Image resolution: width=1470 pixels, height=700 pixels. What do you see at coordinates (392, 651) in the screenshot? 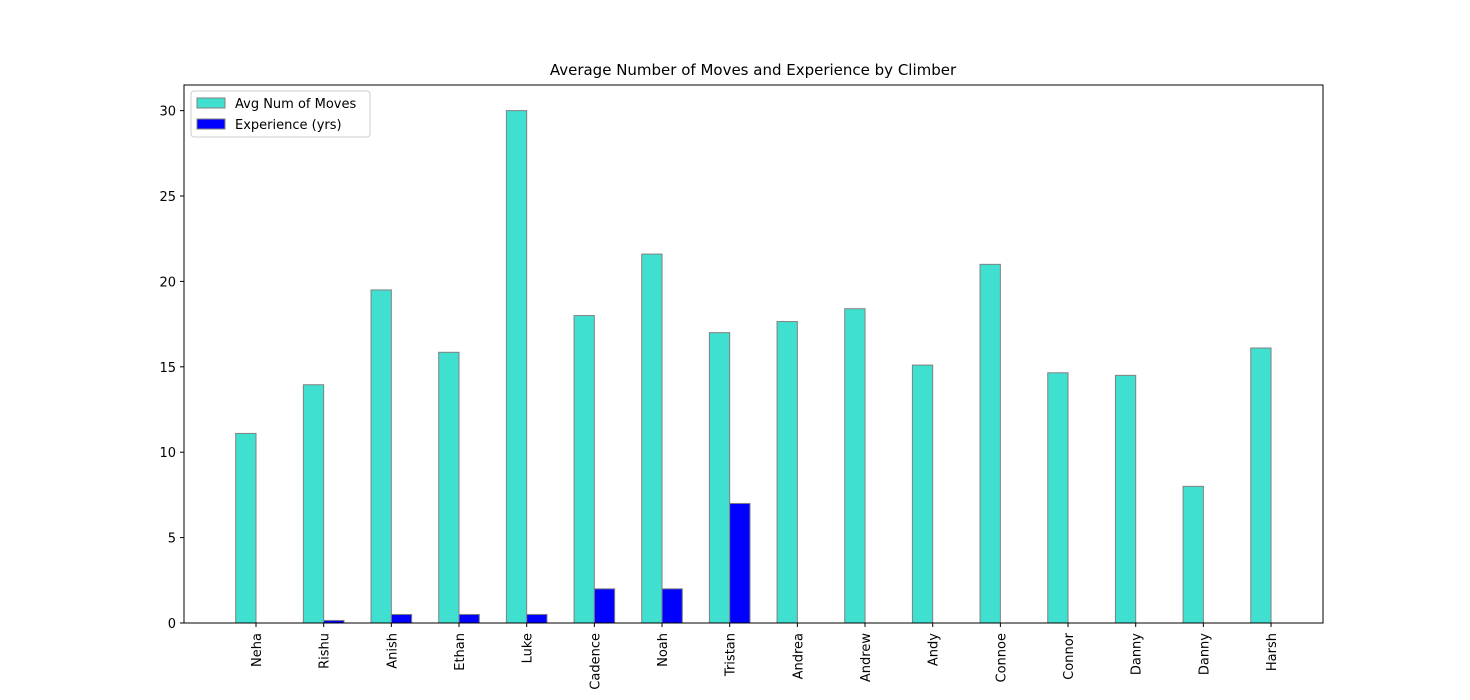
I see `x-tick-label: Anish` at bounding box center [392, 651].